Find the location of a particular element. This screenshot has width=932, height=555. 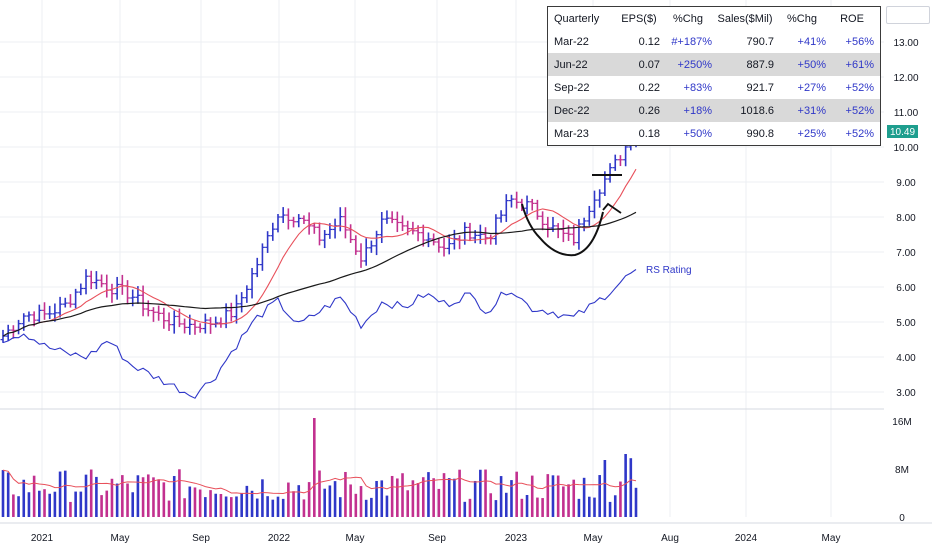

header-cell: Sales($Mil) is located at coordinates (745, 18).